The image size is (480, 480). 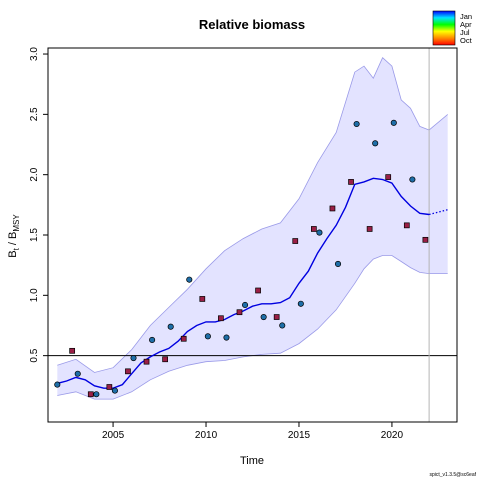 What do you see at coordinates (13, 253) in the screenshot?
I see `y-axis-label-main: B` at bounding box center [13, 253].